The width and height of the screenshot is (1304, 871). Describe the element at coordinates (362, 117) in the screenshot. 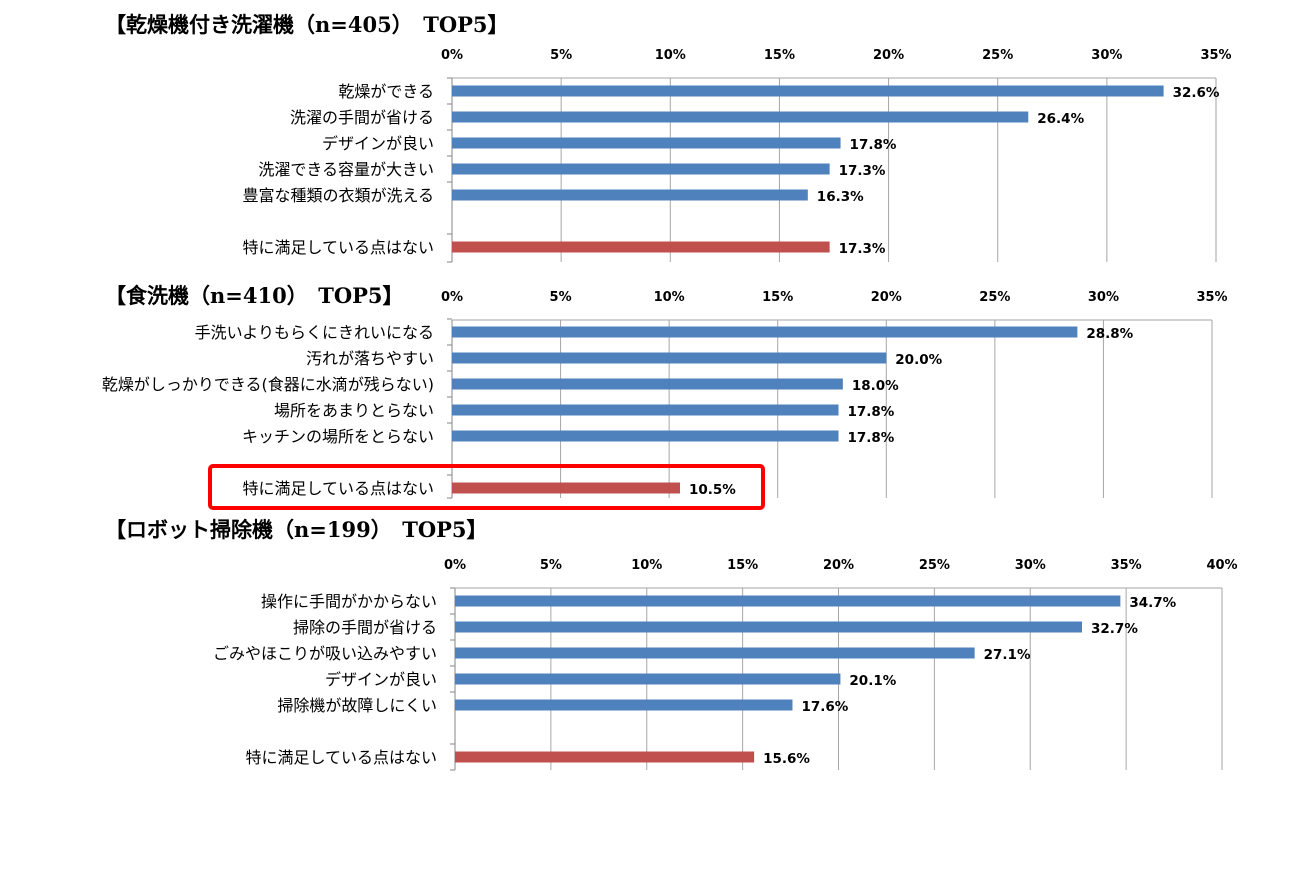

I see `category-label: 洗濯の手間が省ける` at that location.